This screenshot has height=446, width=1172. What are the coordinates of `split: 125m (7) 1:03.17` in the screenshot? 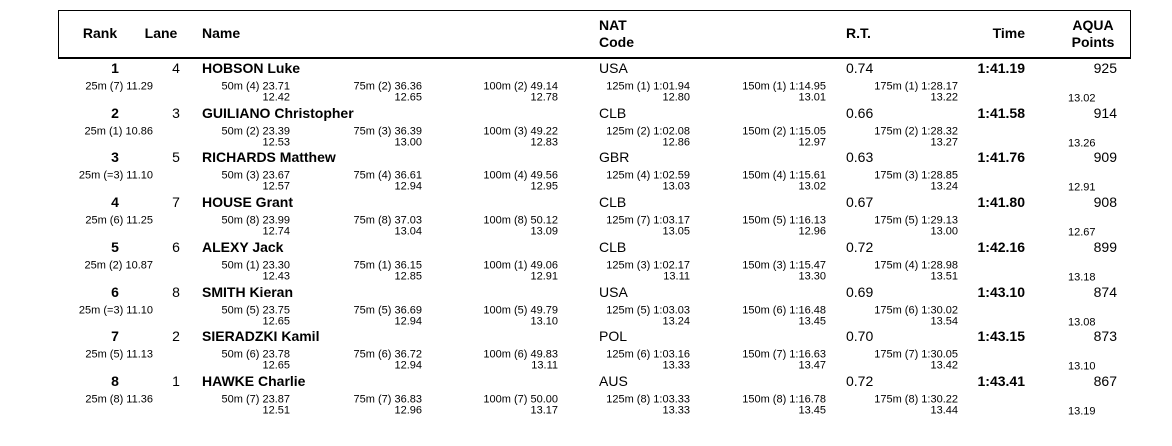 It's located at (648, 220).